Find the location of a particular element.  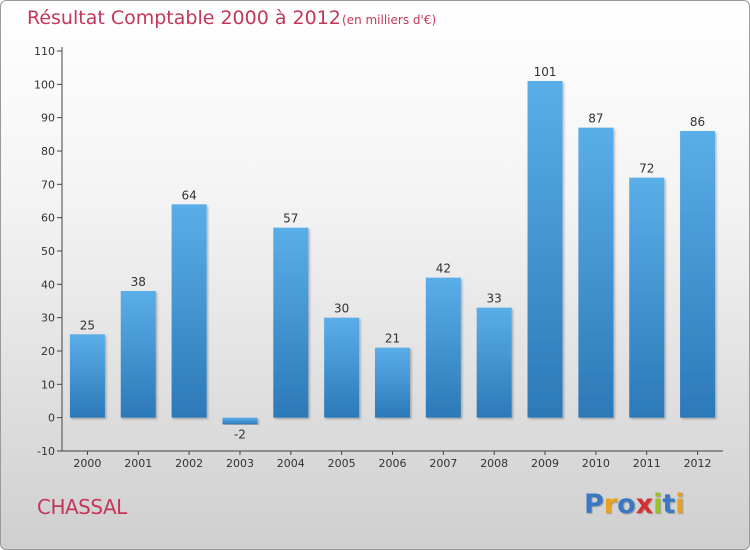

commune-name: CHASSAL is located at coordinates (82, 507).